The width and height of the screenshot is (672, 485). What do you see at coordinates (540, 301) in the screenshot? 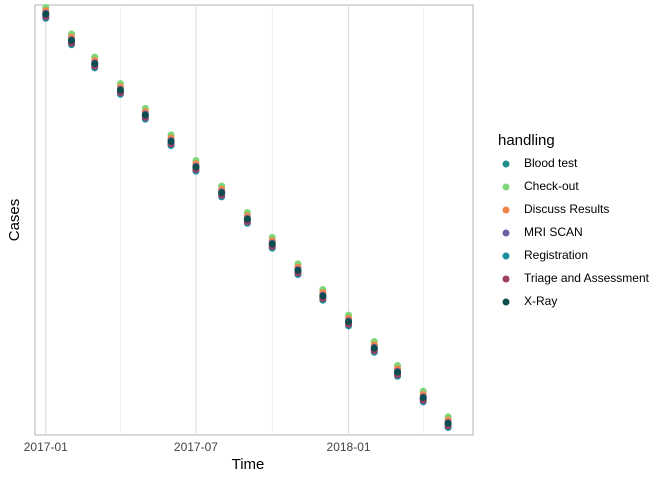
I see `legend-label: X-Ray` at bounding box center [540, 301].